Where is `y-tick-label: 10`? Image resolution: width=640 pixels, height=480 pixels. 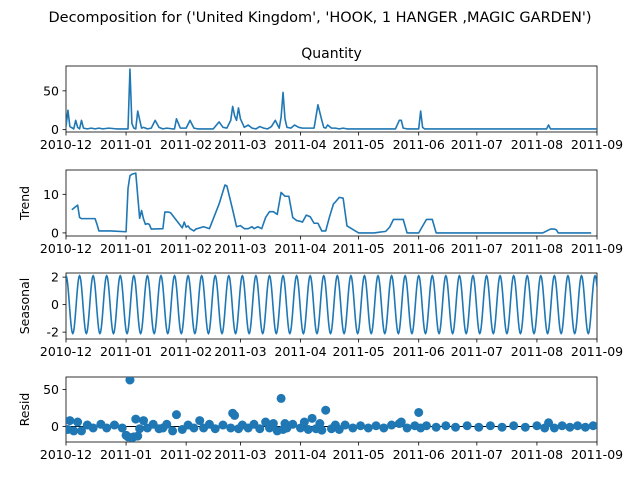 y-tick-label: 10 is located at coordinates (51, 194).